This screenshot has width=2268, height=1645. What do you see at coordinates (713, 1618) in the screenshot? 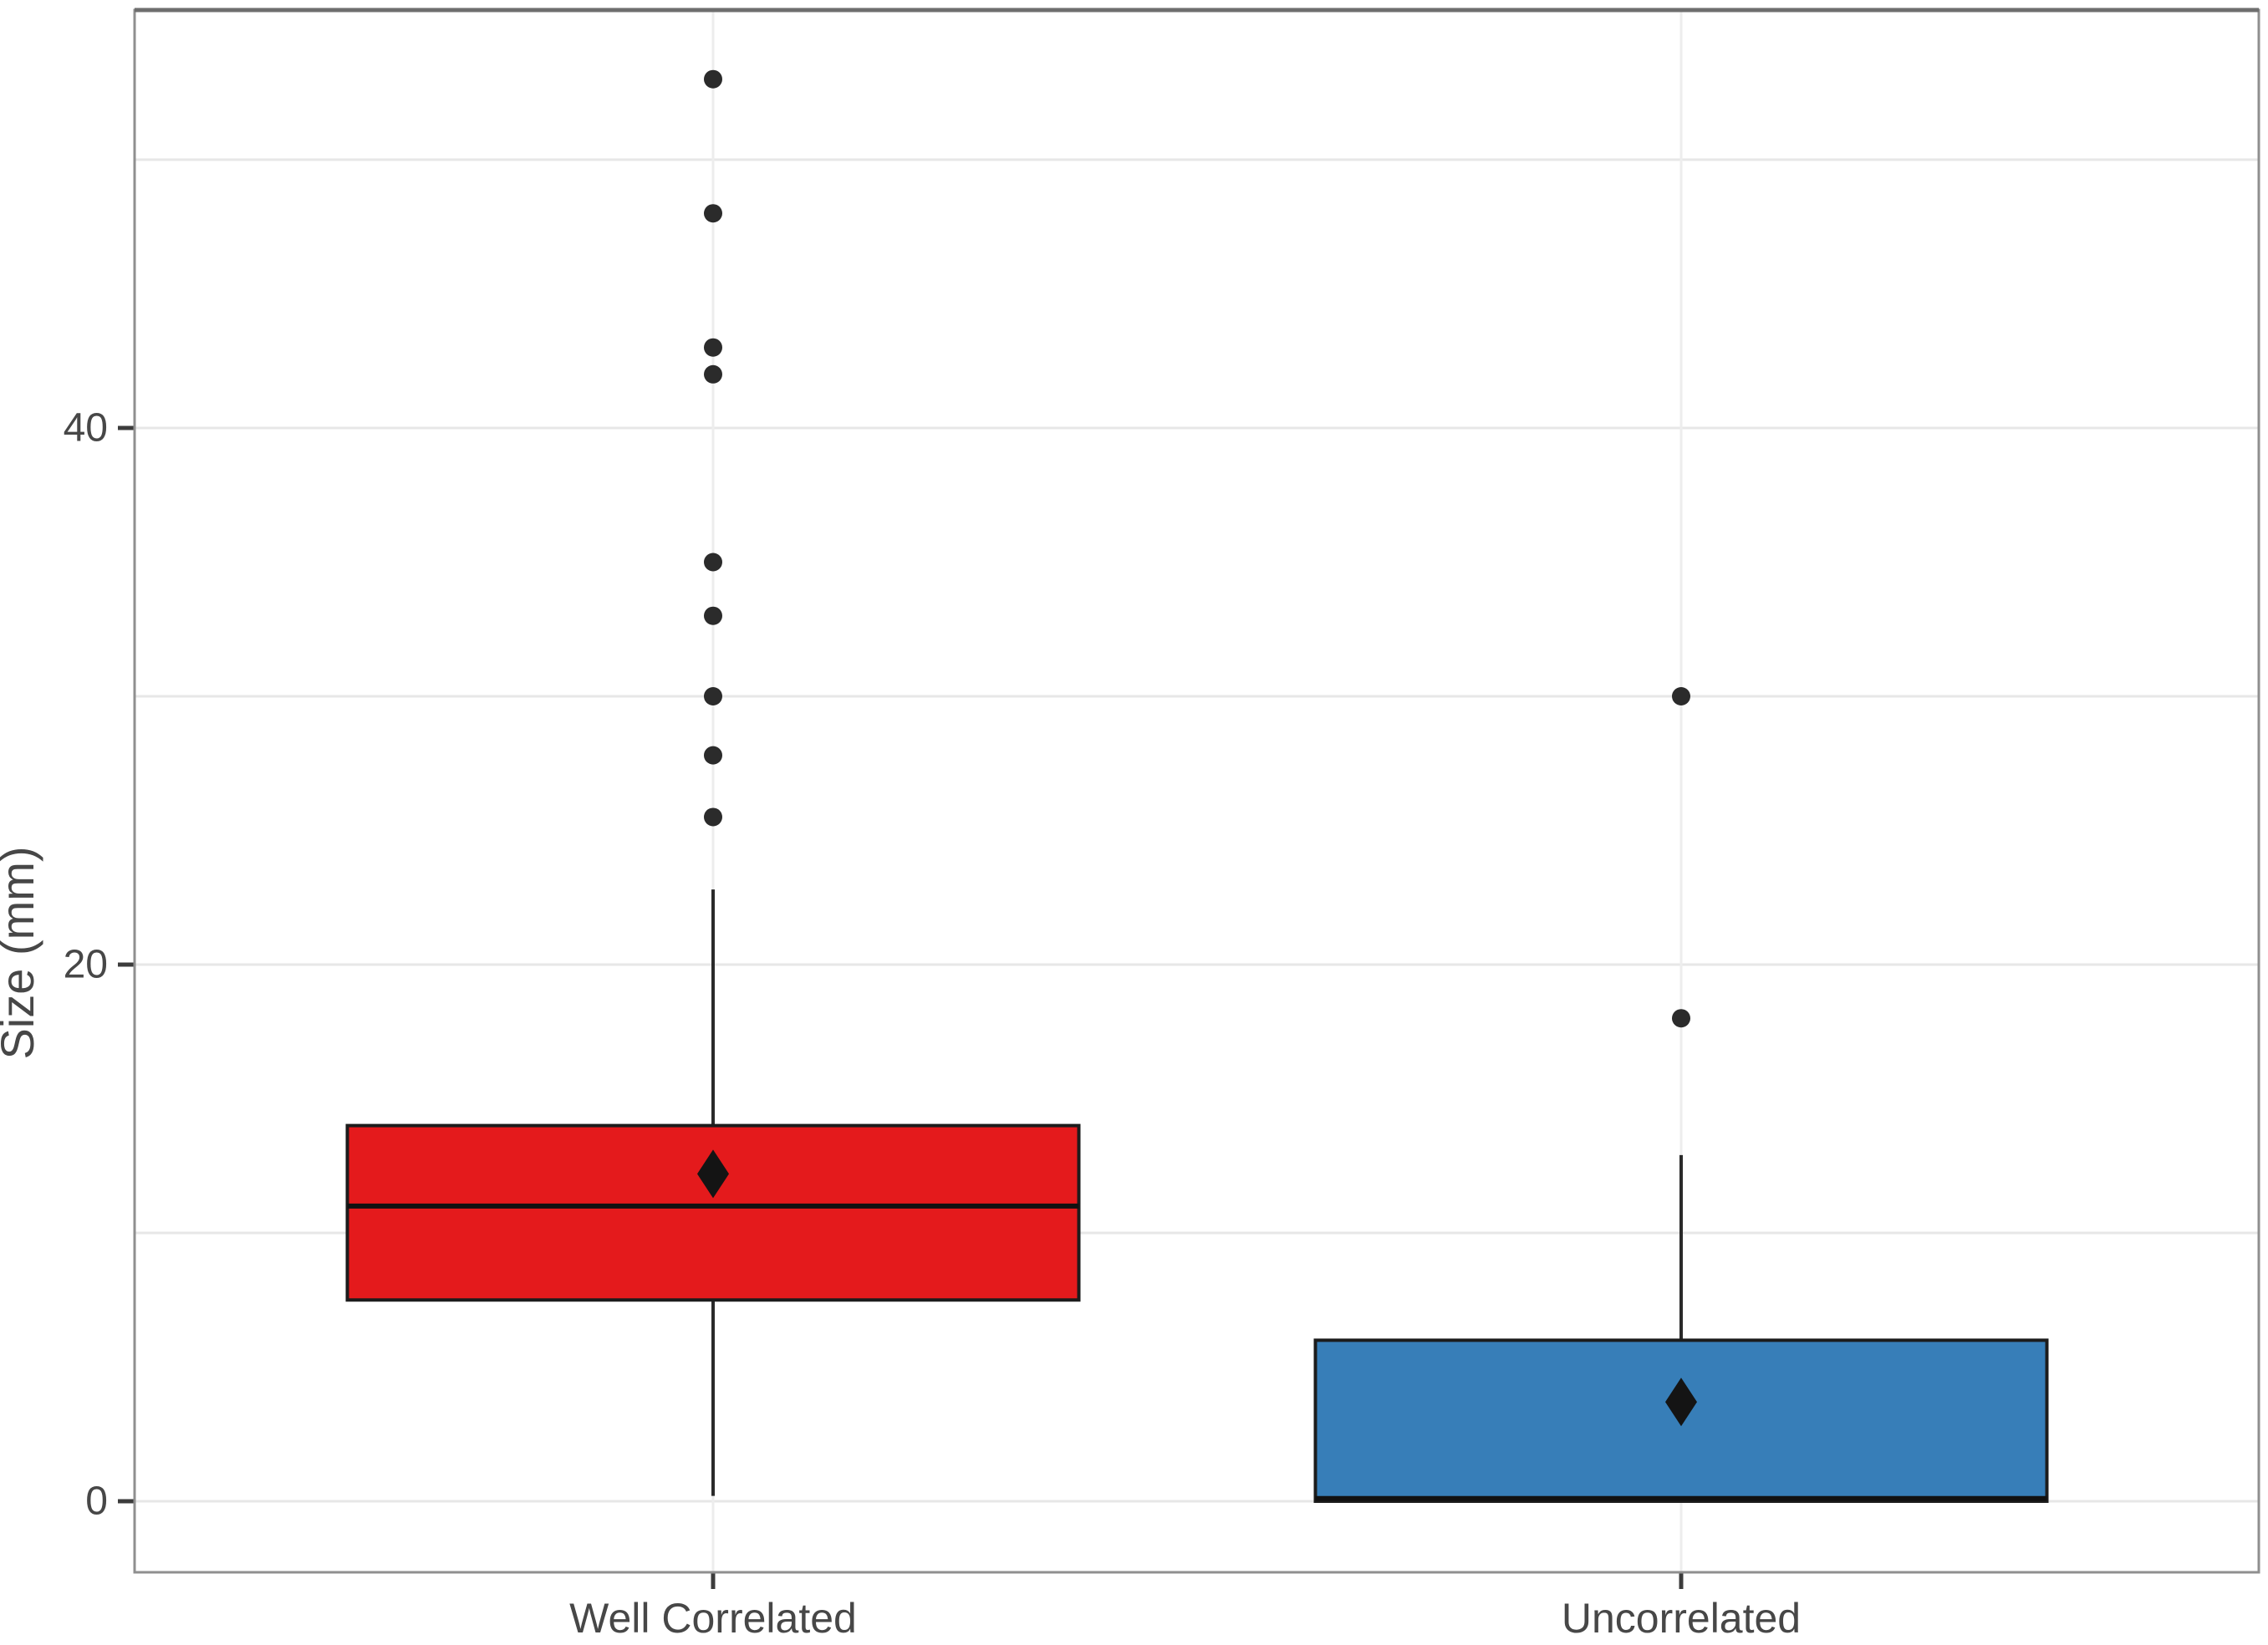
I see `x-tick-label: Well Correlated` at bounding box center [713, 1618].